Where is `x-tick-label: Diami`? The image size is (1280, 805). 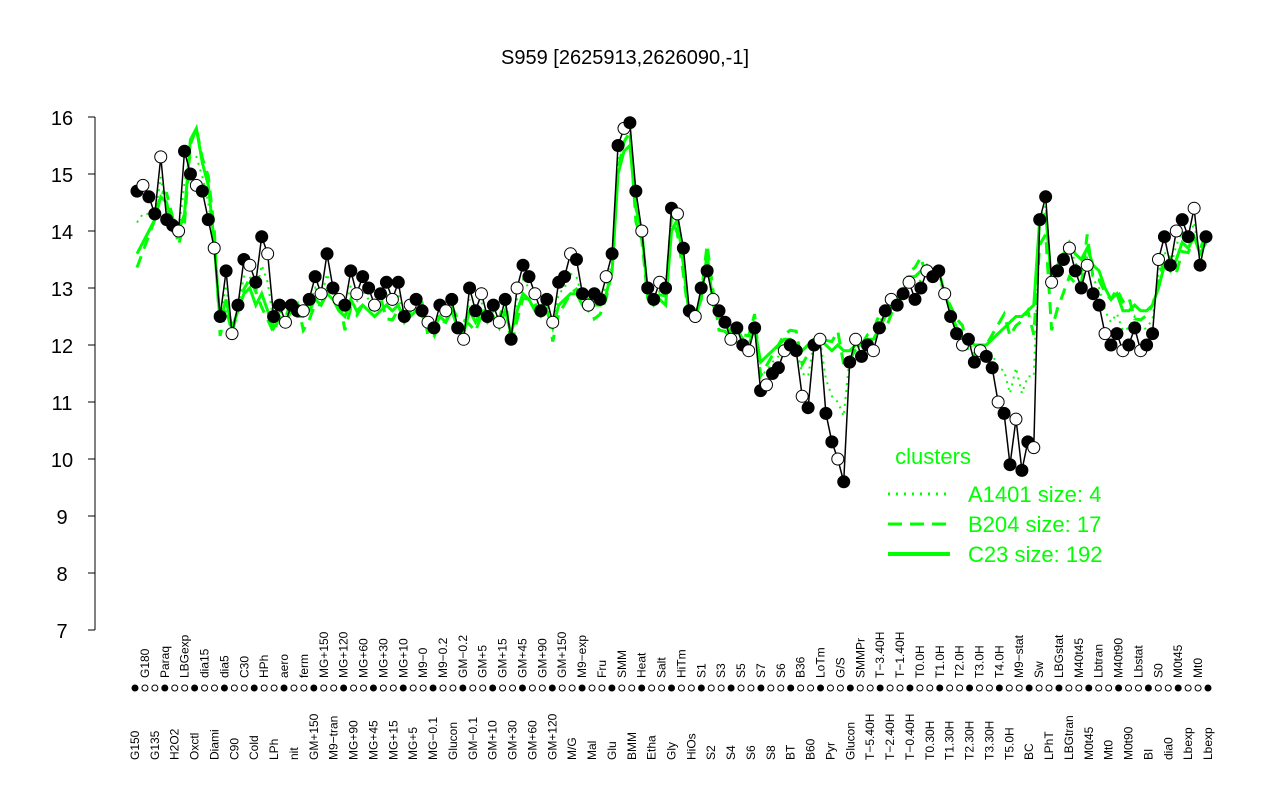 x-tick-label: Diami is located at coordinates (214, 744).